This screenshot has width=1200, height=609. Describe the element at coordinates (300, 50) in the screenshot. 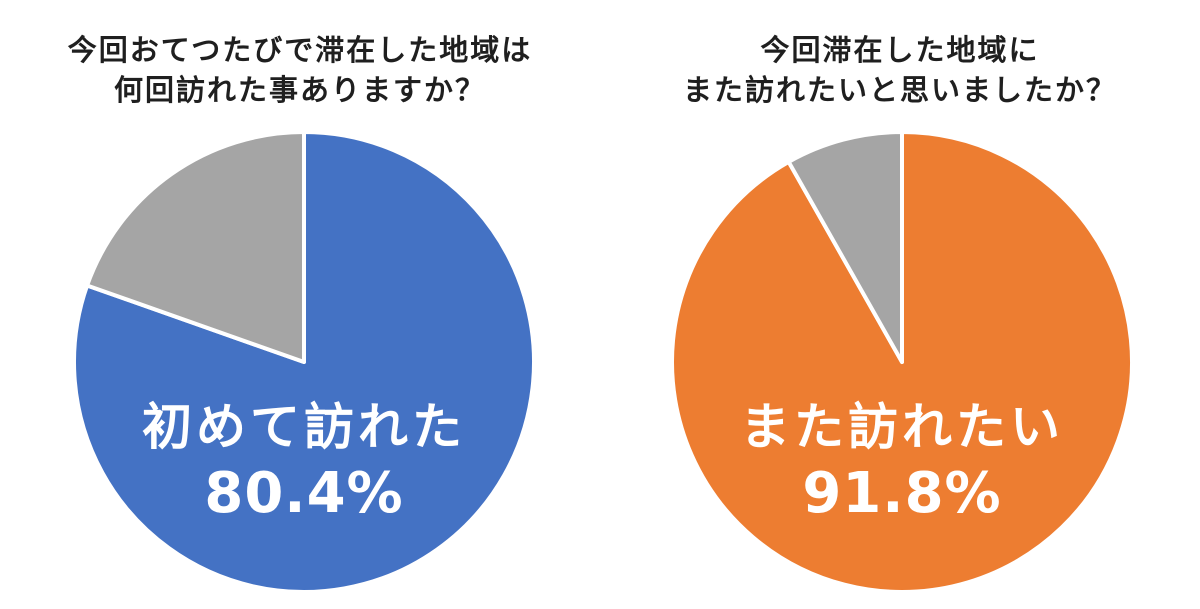

I see `chart-title-line-1: 今回おてつたびで滞在した地域は` at that location.